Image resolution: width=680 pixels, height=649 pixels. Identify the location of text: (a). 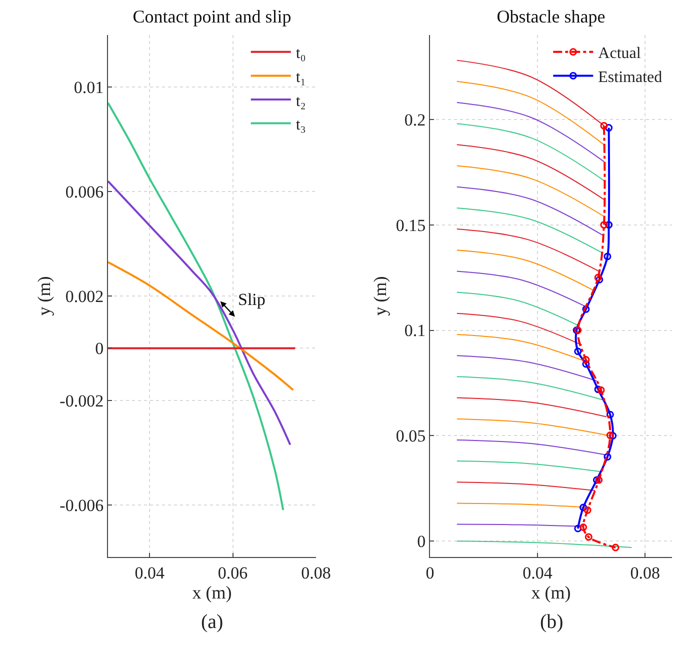
(212, 622).